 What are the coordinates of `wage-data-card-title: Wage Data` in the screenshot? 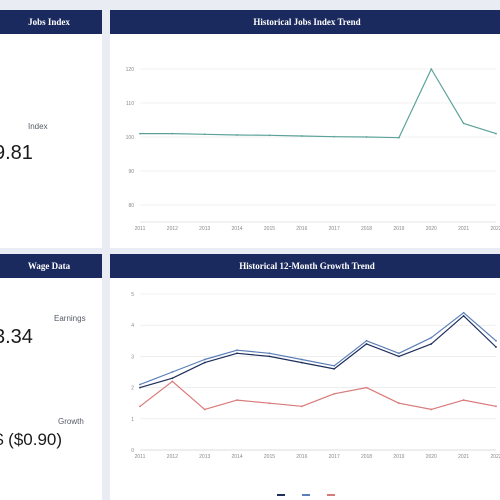 It's located at (51, 266).